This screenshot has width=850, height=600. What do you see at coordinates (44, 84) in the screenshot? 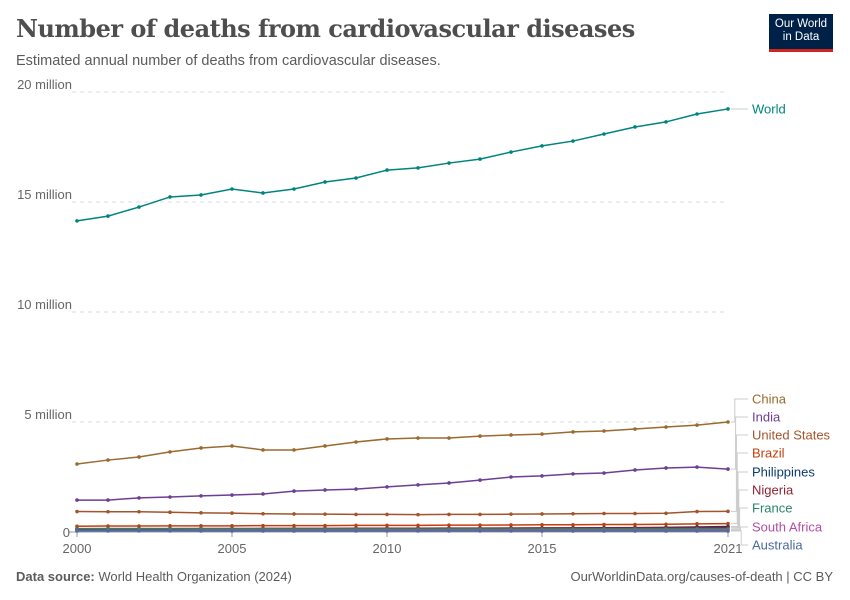
I see `y-tick-label: 20 million` at bounding box center [44, 84].